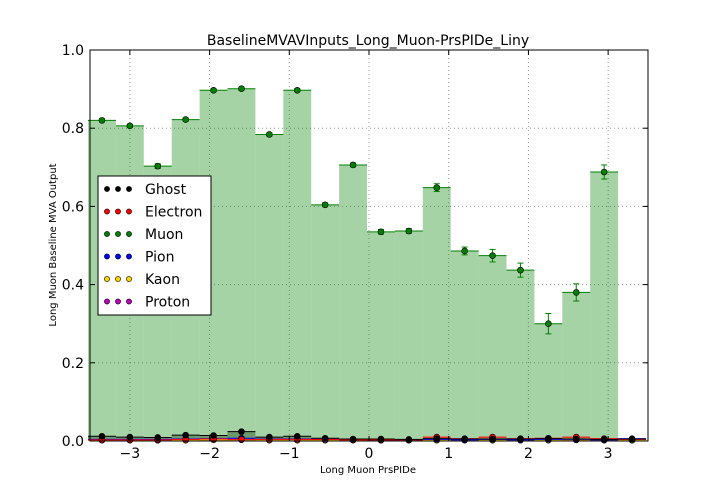 Image resolution: width=720 pixels, height=504 pixels. Describe the element at coordinates (166, 190) in the screenshot. I see `legend-label: Ghost` at that location.